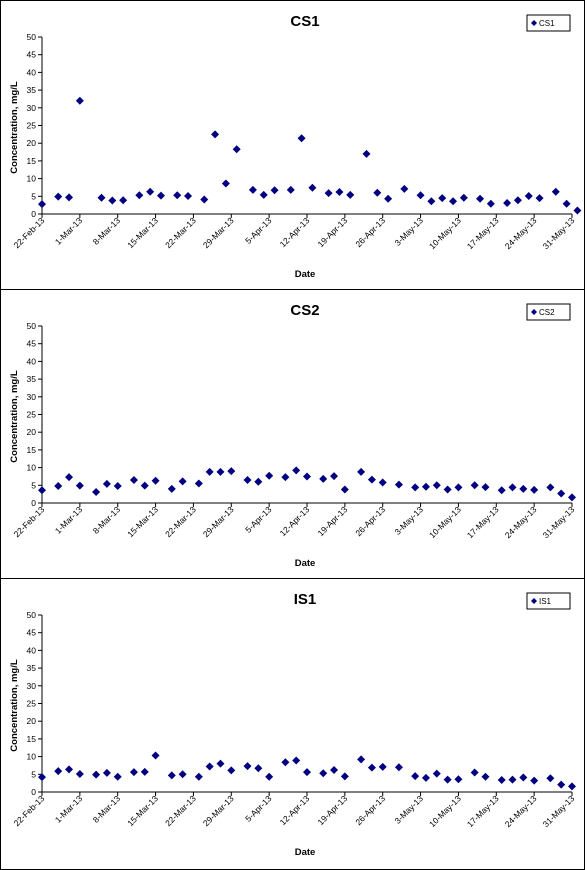 The width and height of the screenshot is (587, 870). Describe the element at coordinates (29, 232) in the screenshot. I see `x-tick-label: 22-Feb-13` at that location.